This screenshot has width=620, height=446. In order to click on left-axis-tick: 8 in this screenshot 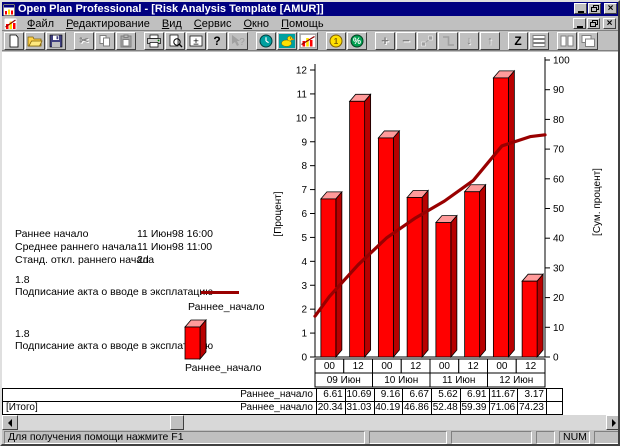, I will do `click(304, 166)`.